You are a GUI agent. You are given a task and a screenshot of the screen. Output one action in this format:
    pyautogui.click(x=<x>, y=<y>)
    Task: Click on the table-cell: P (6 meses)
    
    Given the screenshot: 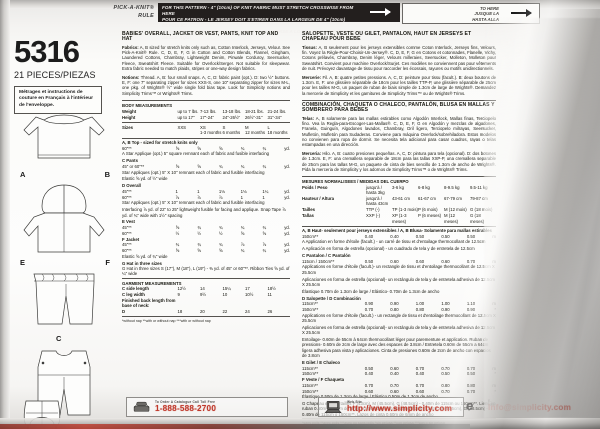 What is the action you would take?
    pyautogui.click(x=430, y=216)
    